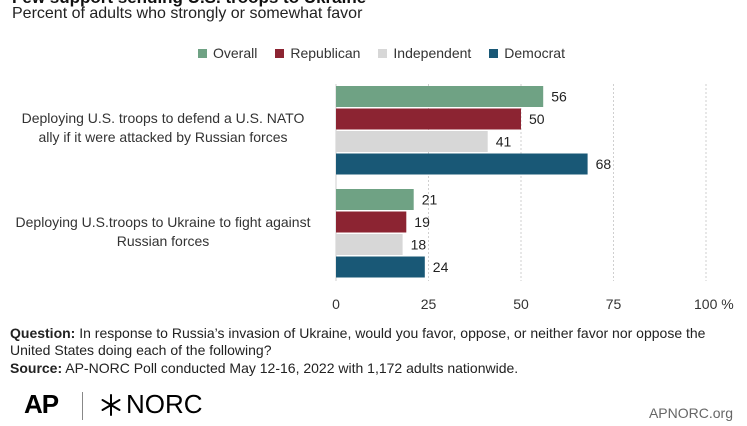  I want to click on legend-label: Republican, so click(325, 53).